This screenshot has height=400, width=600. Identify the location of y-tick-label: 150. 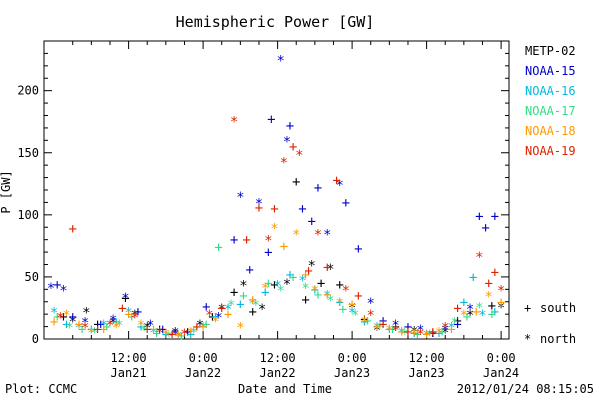
(28, 153).